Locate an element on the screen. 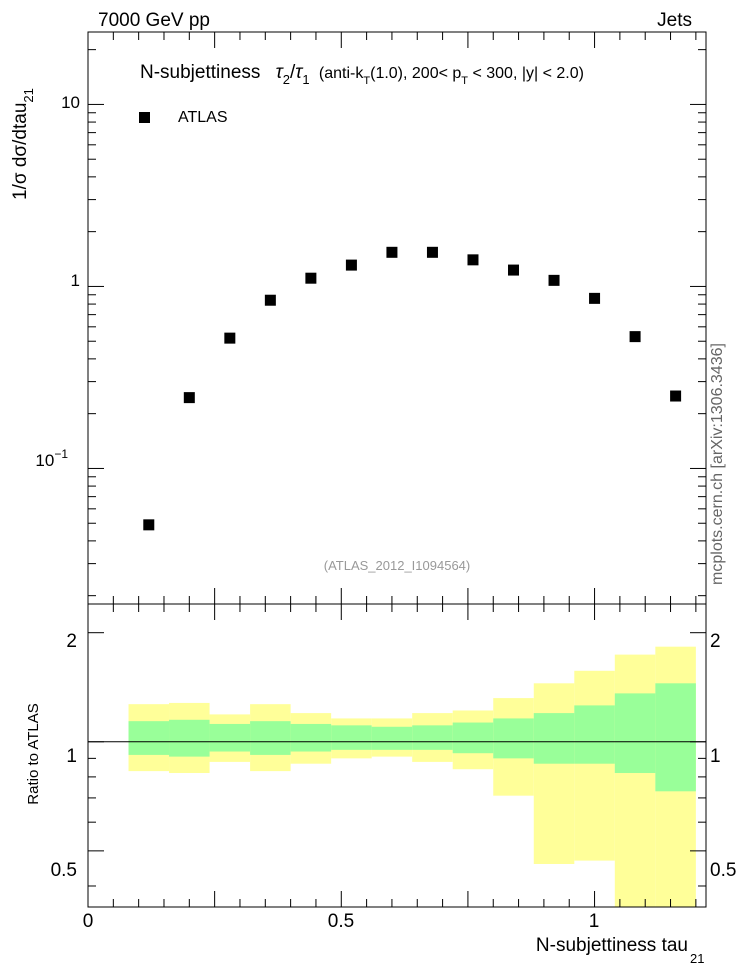  header-process: Jets is located at coordinates (674, 20).